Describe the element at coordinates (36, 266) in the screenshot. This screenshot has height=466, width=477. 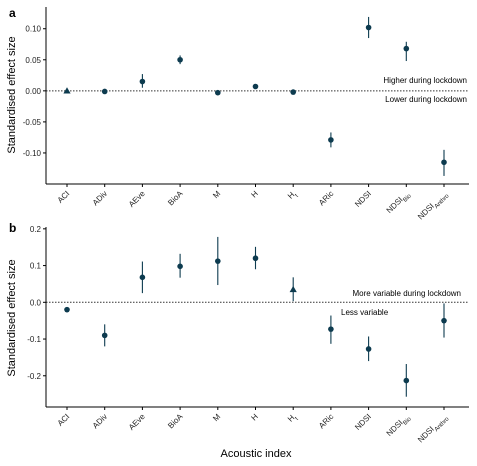
I see `y-tick-label: 0.1` at that location.